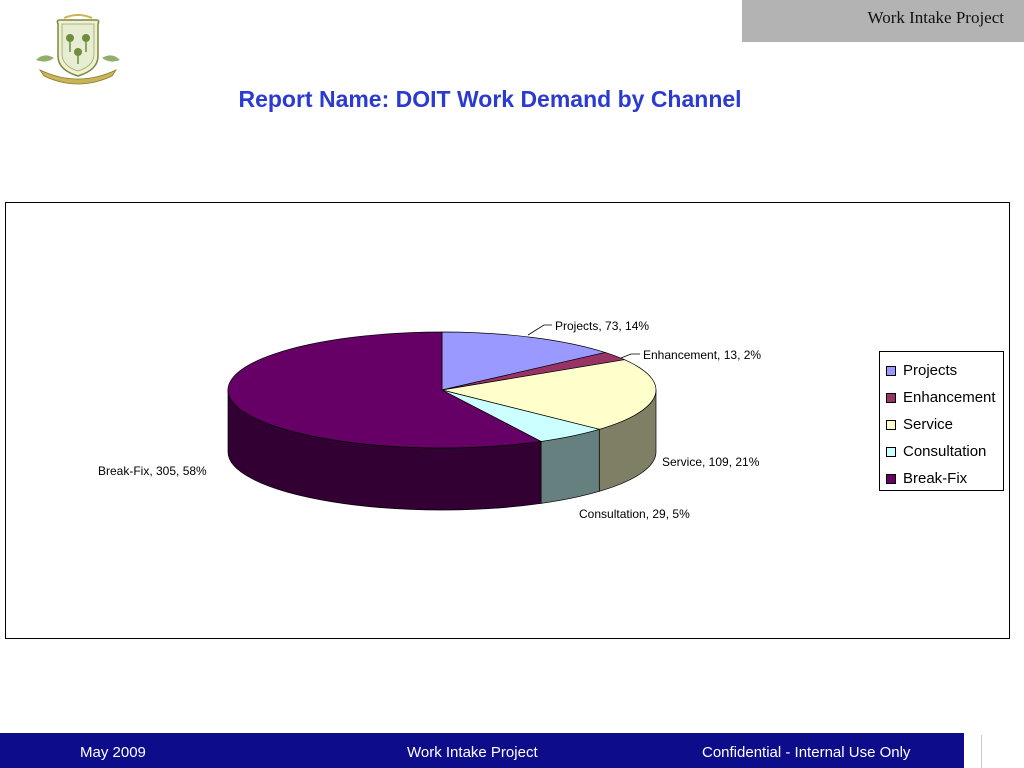 This screenshot has height=768, width=1024. I want to click on footer-confidential: Confidential - Internal Use Only, so click(806, 752).